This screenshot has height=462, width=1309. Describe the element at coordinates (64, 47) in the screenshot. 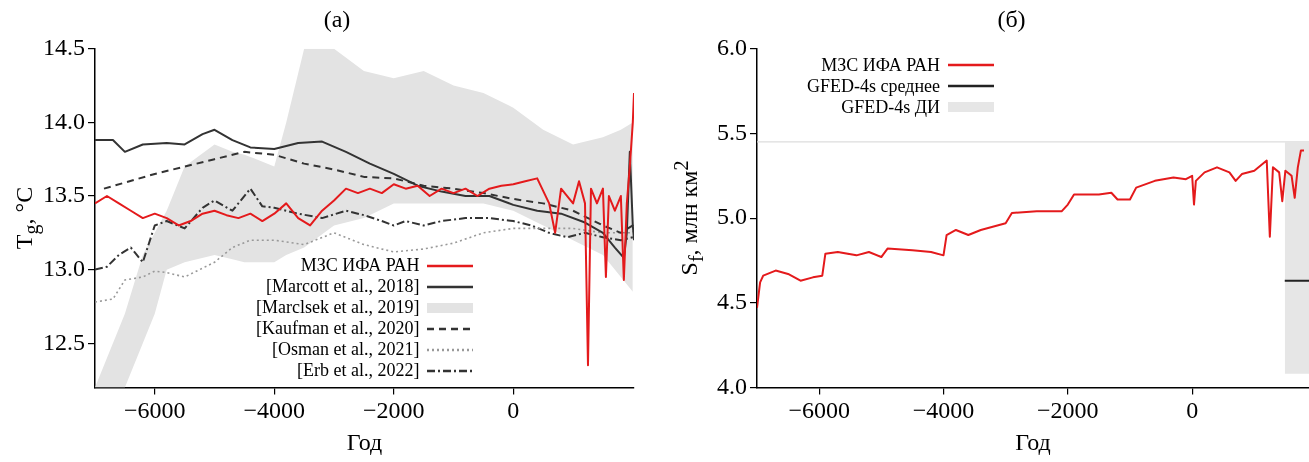

I see `y-tick-label: 14.5` at that location.